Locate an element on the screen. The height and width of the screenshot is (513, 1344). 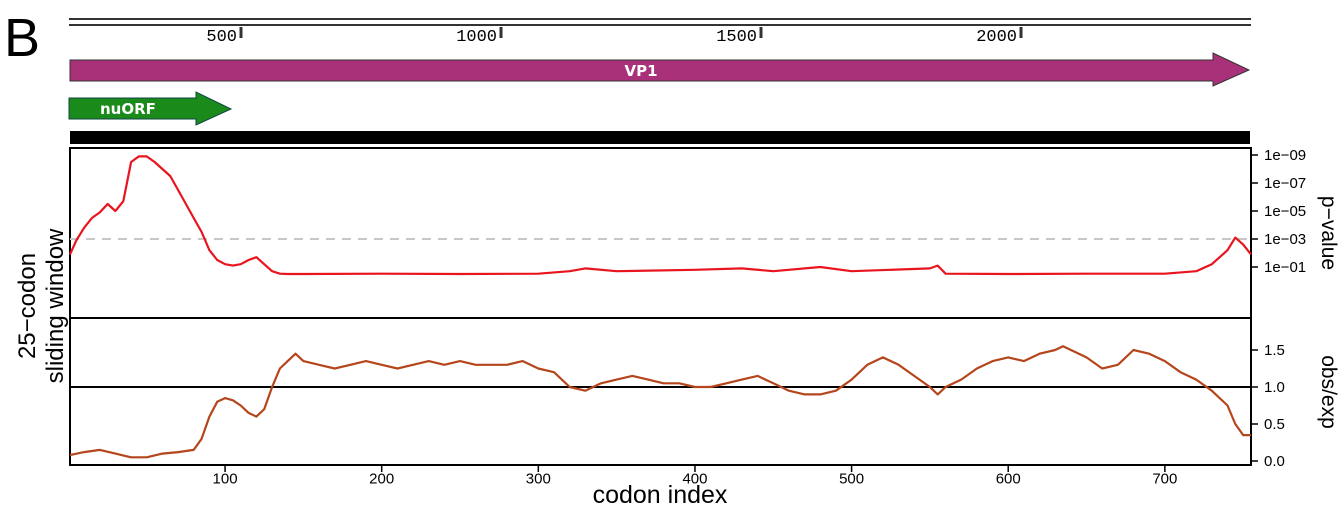
x-tick-label: 300 is located at coordinates (538, 478).